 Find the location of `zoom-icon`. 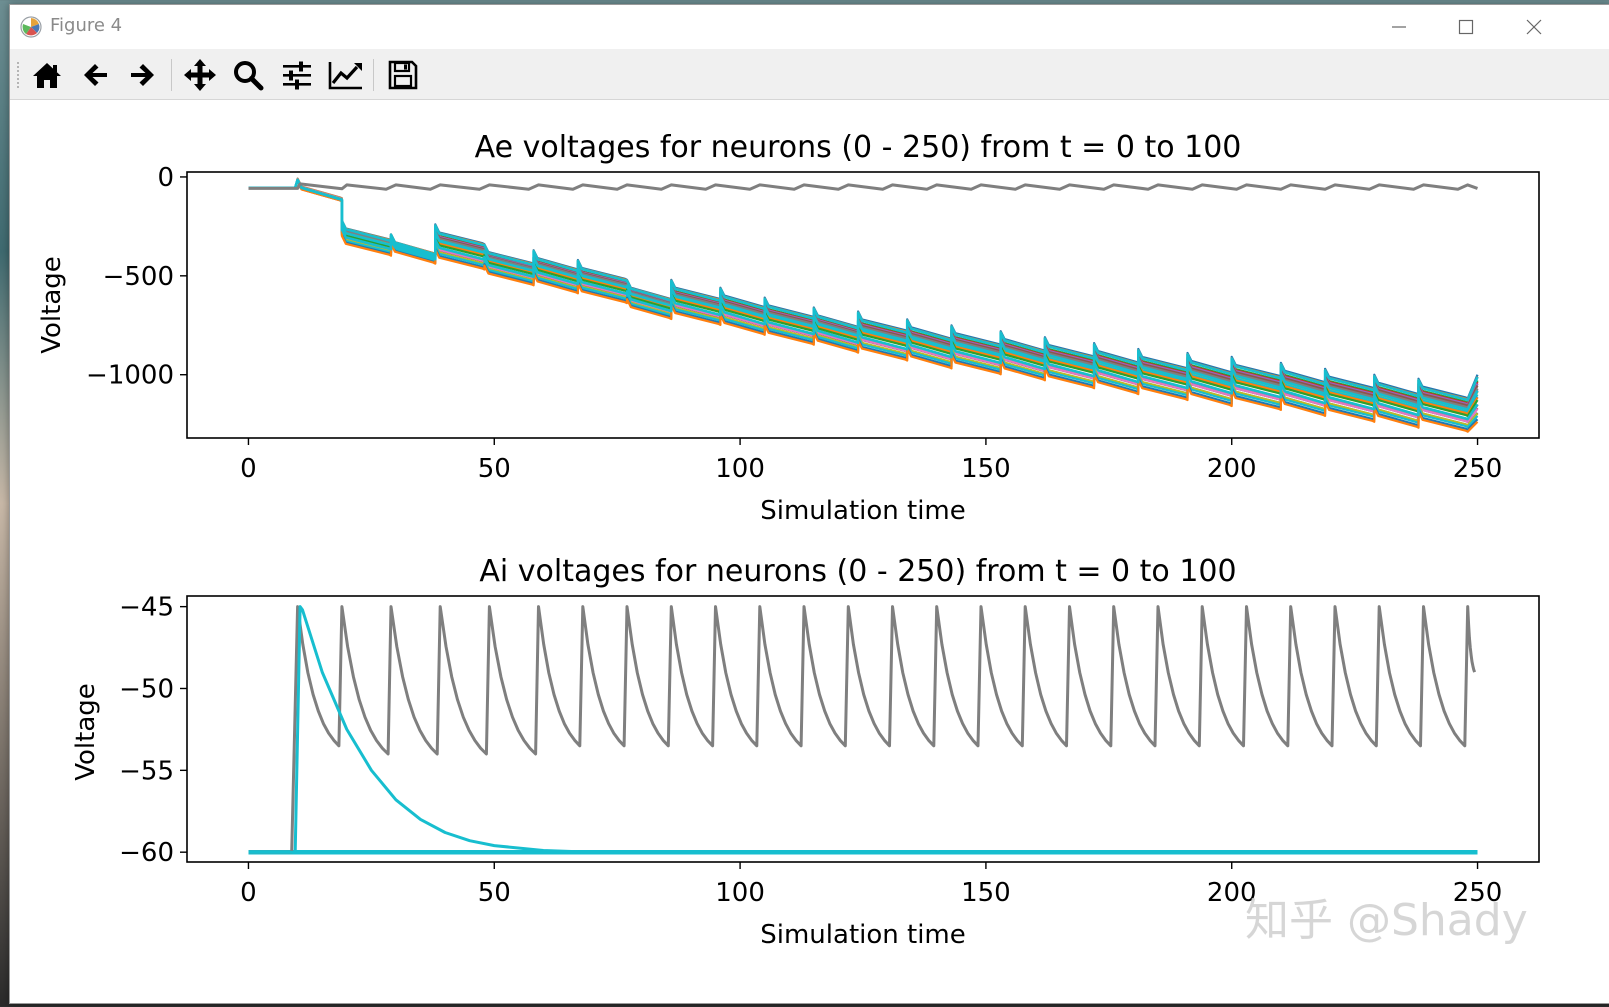

zoom-icon is located at coordinates (249, 76).